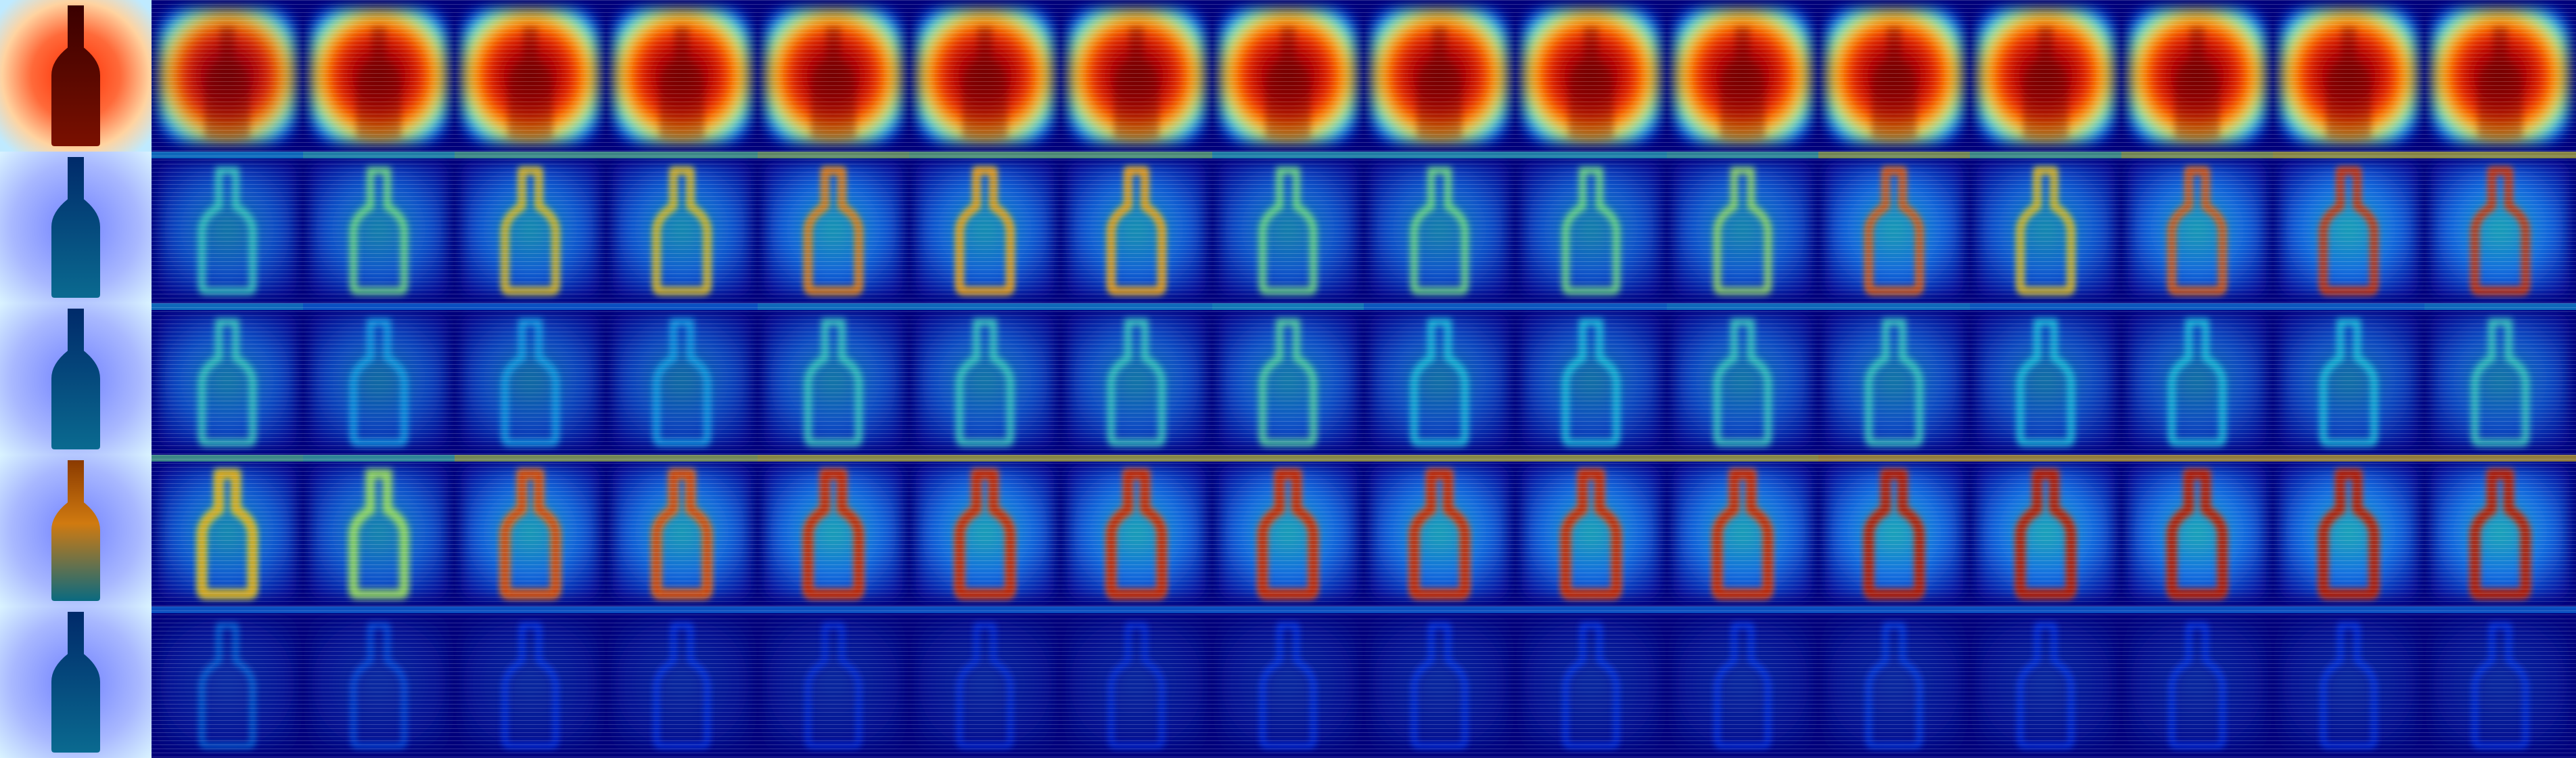 Image resolution: width=2576 pixels, height=758 pixels. What do you see at coordinates (1440, 682) in the screenshot?
I see `tile-r5-c10` at bounding box center [1440, 682].